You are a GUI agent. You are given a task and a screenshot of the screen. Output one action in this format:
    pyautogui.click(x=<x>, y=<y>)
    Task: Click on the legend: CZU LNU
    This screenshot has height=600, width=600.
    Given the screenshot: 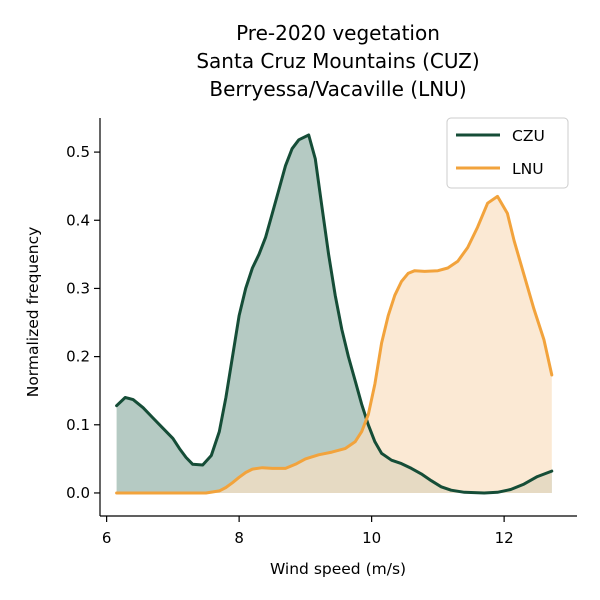 What is the action you would take?
    pyautogui.click(x=507, y=153)
    